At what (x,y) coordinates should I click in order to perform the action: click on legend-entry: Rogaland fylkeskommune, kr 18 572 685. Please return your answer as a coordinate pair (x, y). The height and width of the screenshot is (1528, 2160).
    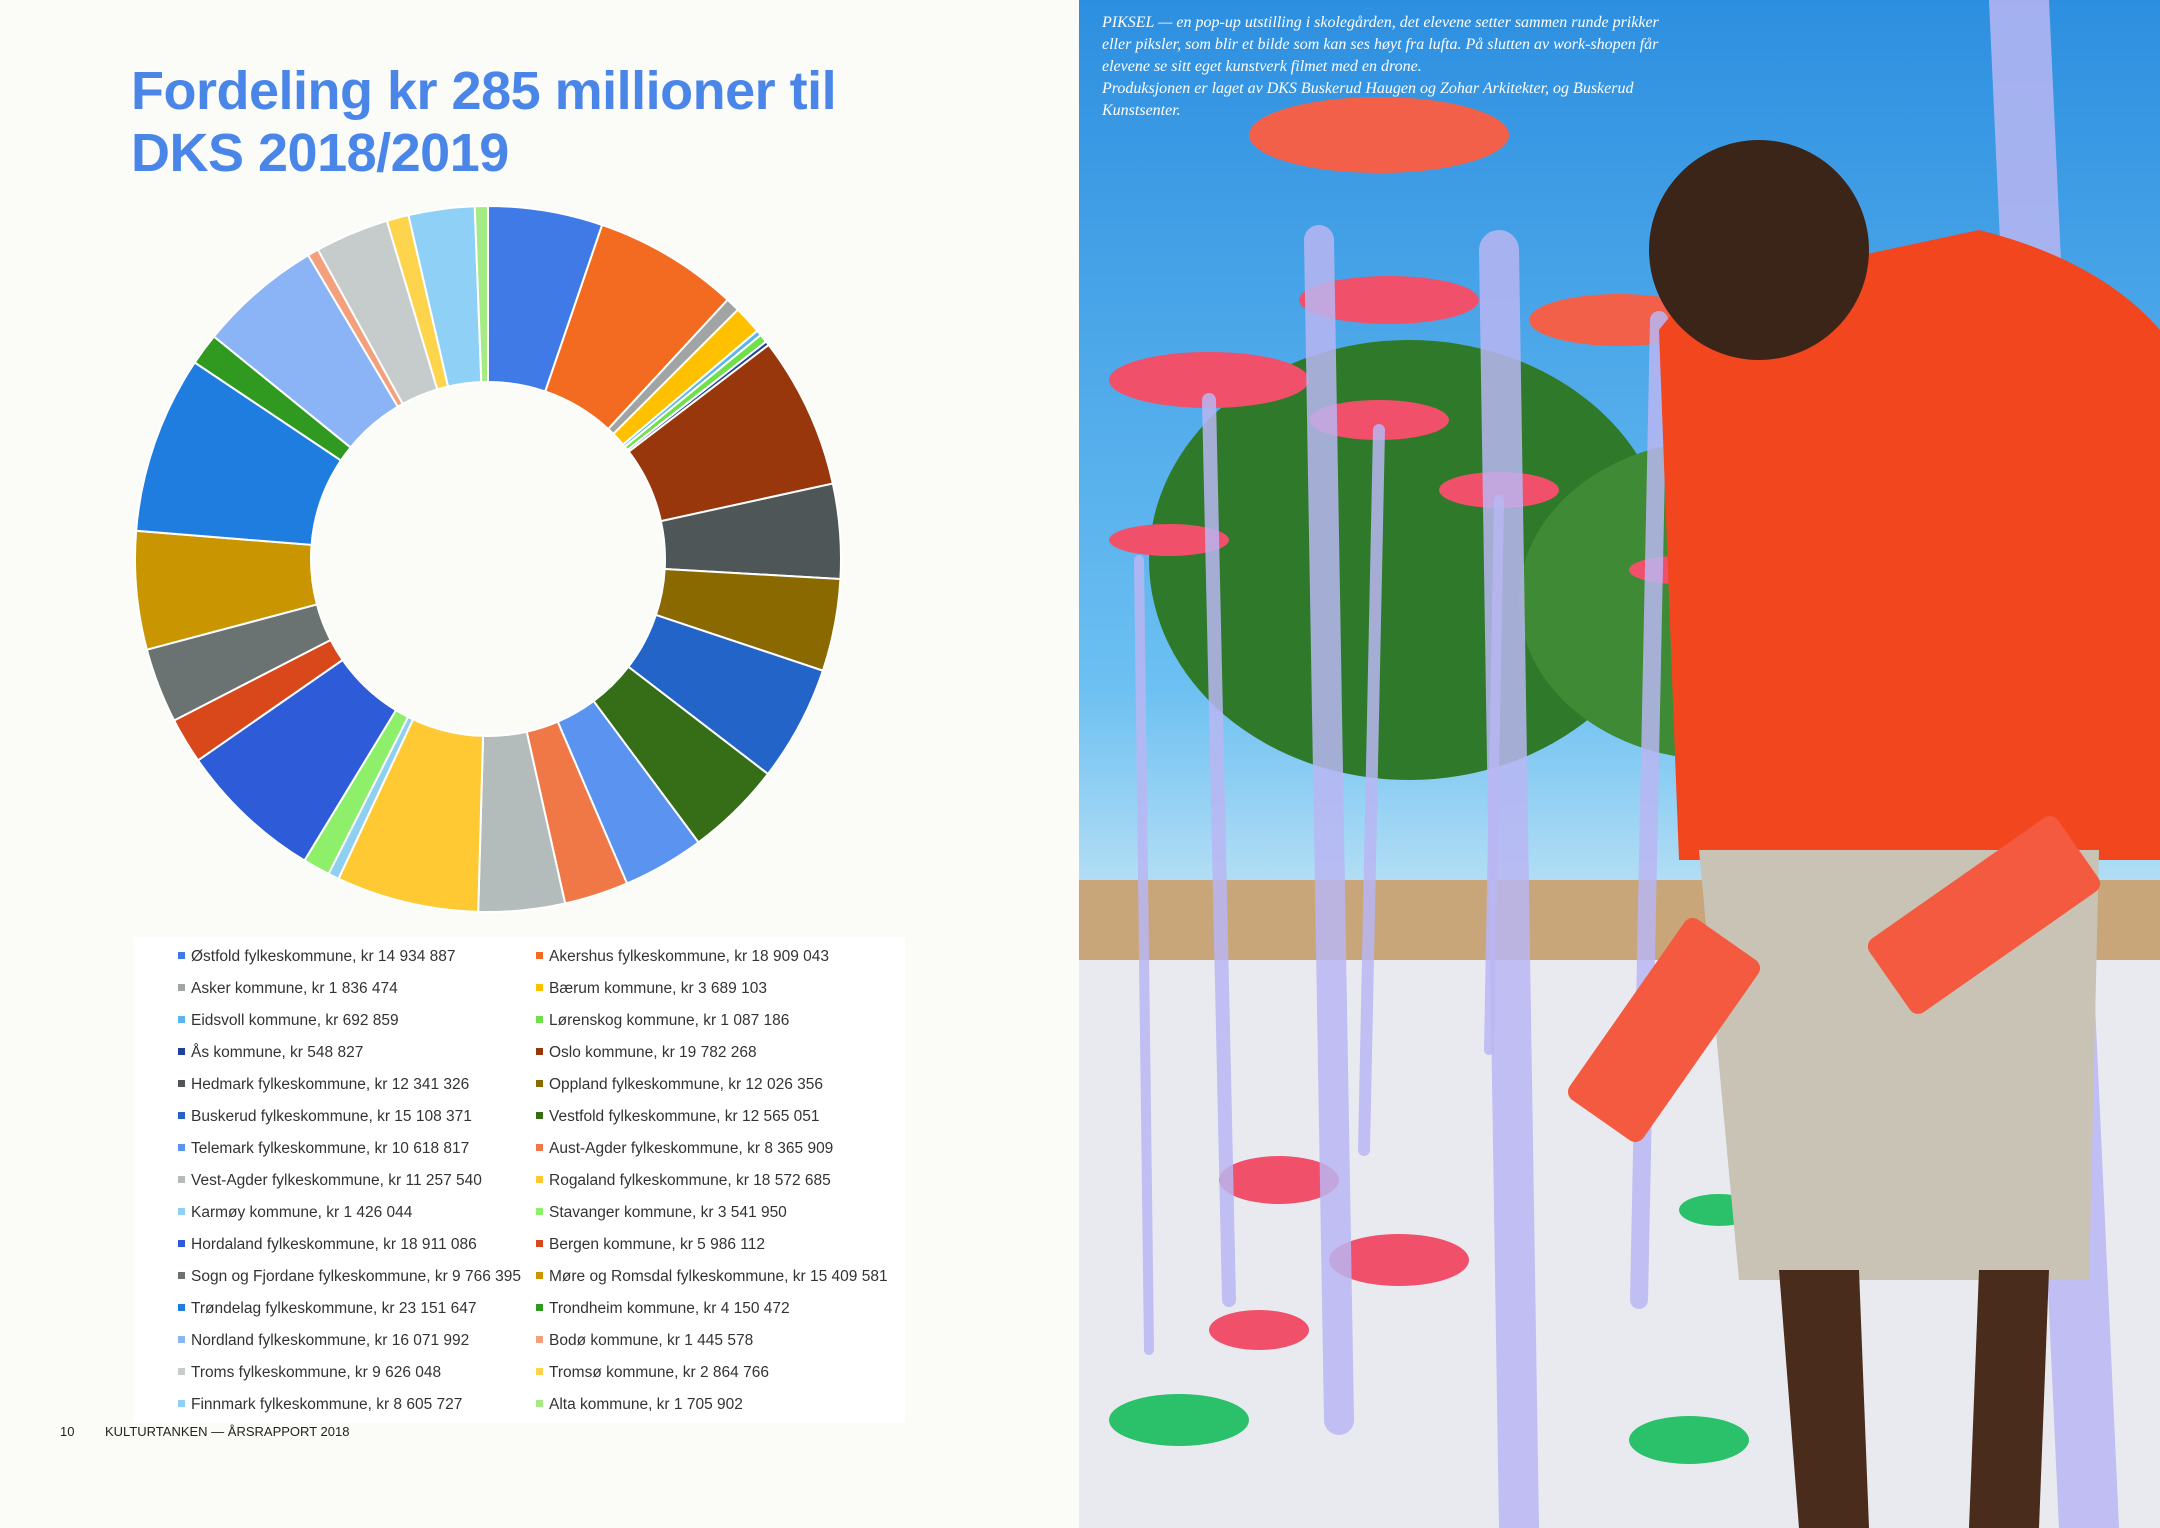
    Looking at the image, I should click on (683, 1181).